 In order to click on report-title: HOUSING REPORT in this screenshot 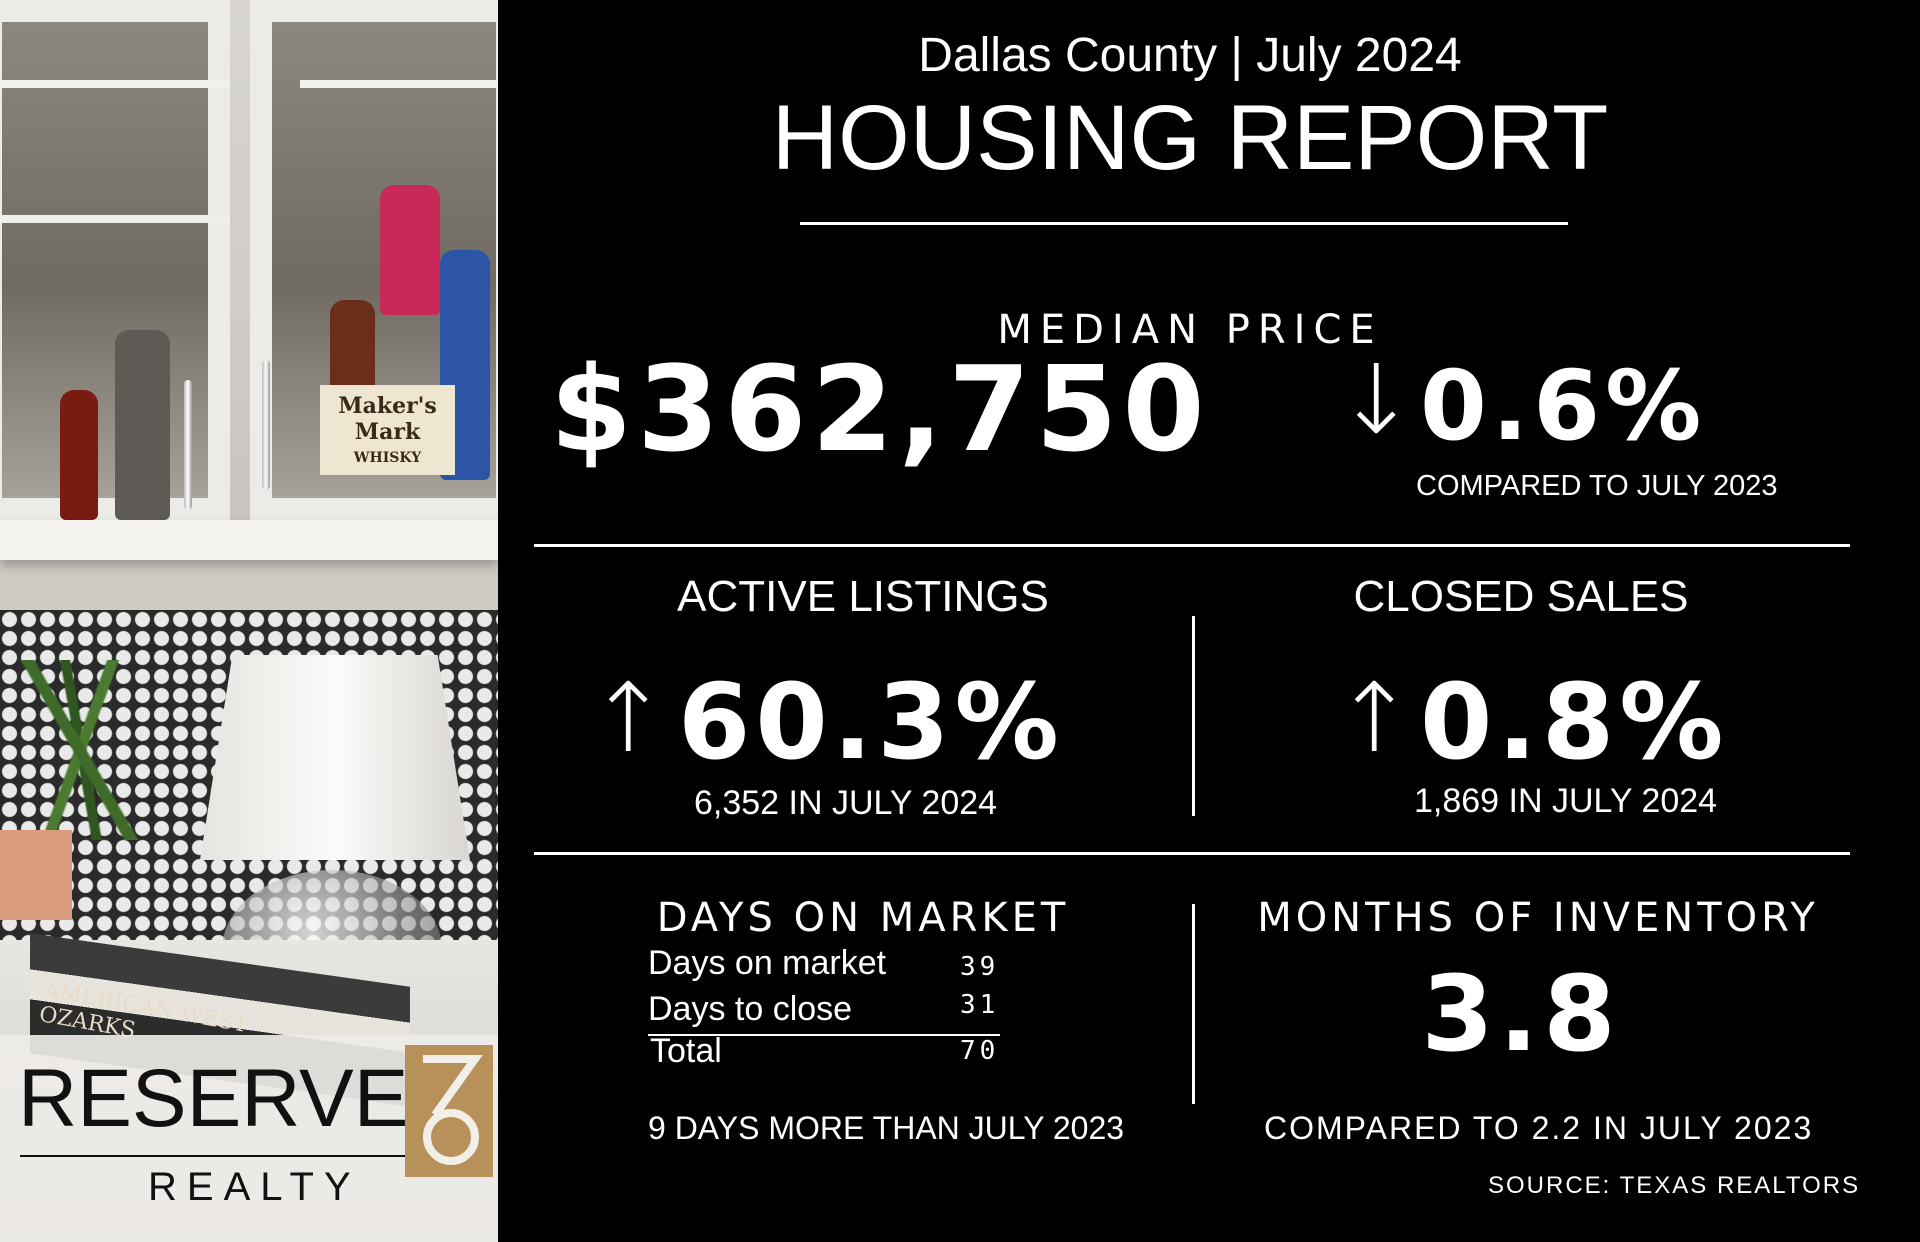, I will do `click(1190, 138)`.